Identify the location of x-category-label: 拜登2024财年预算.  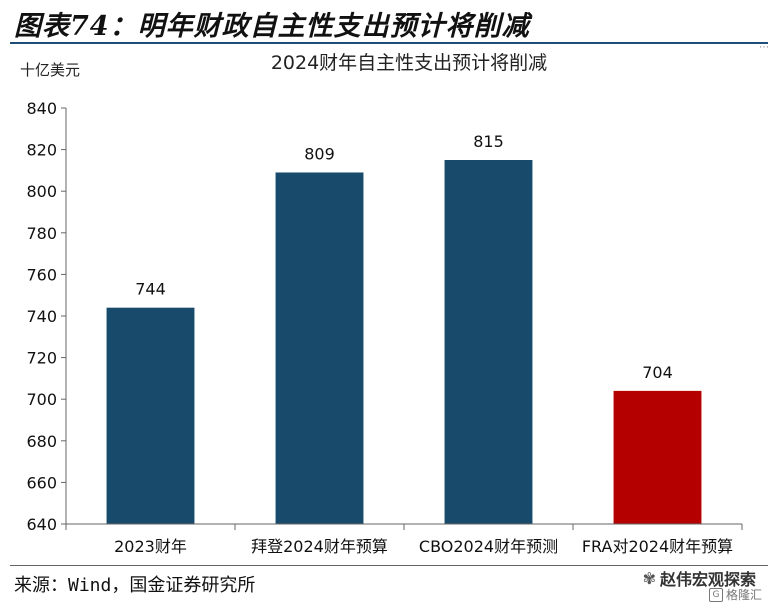
(319, 546).